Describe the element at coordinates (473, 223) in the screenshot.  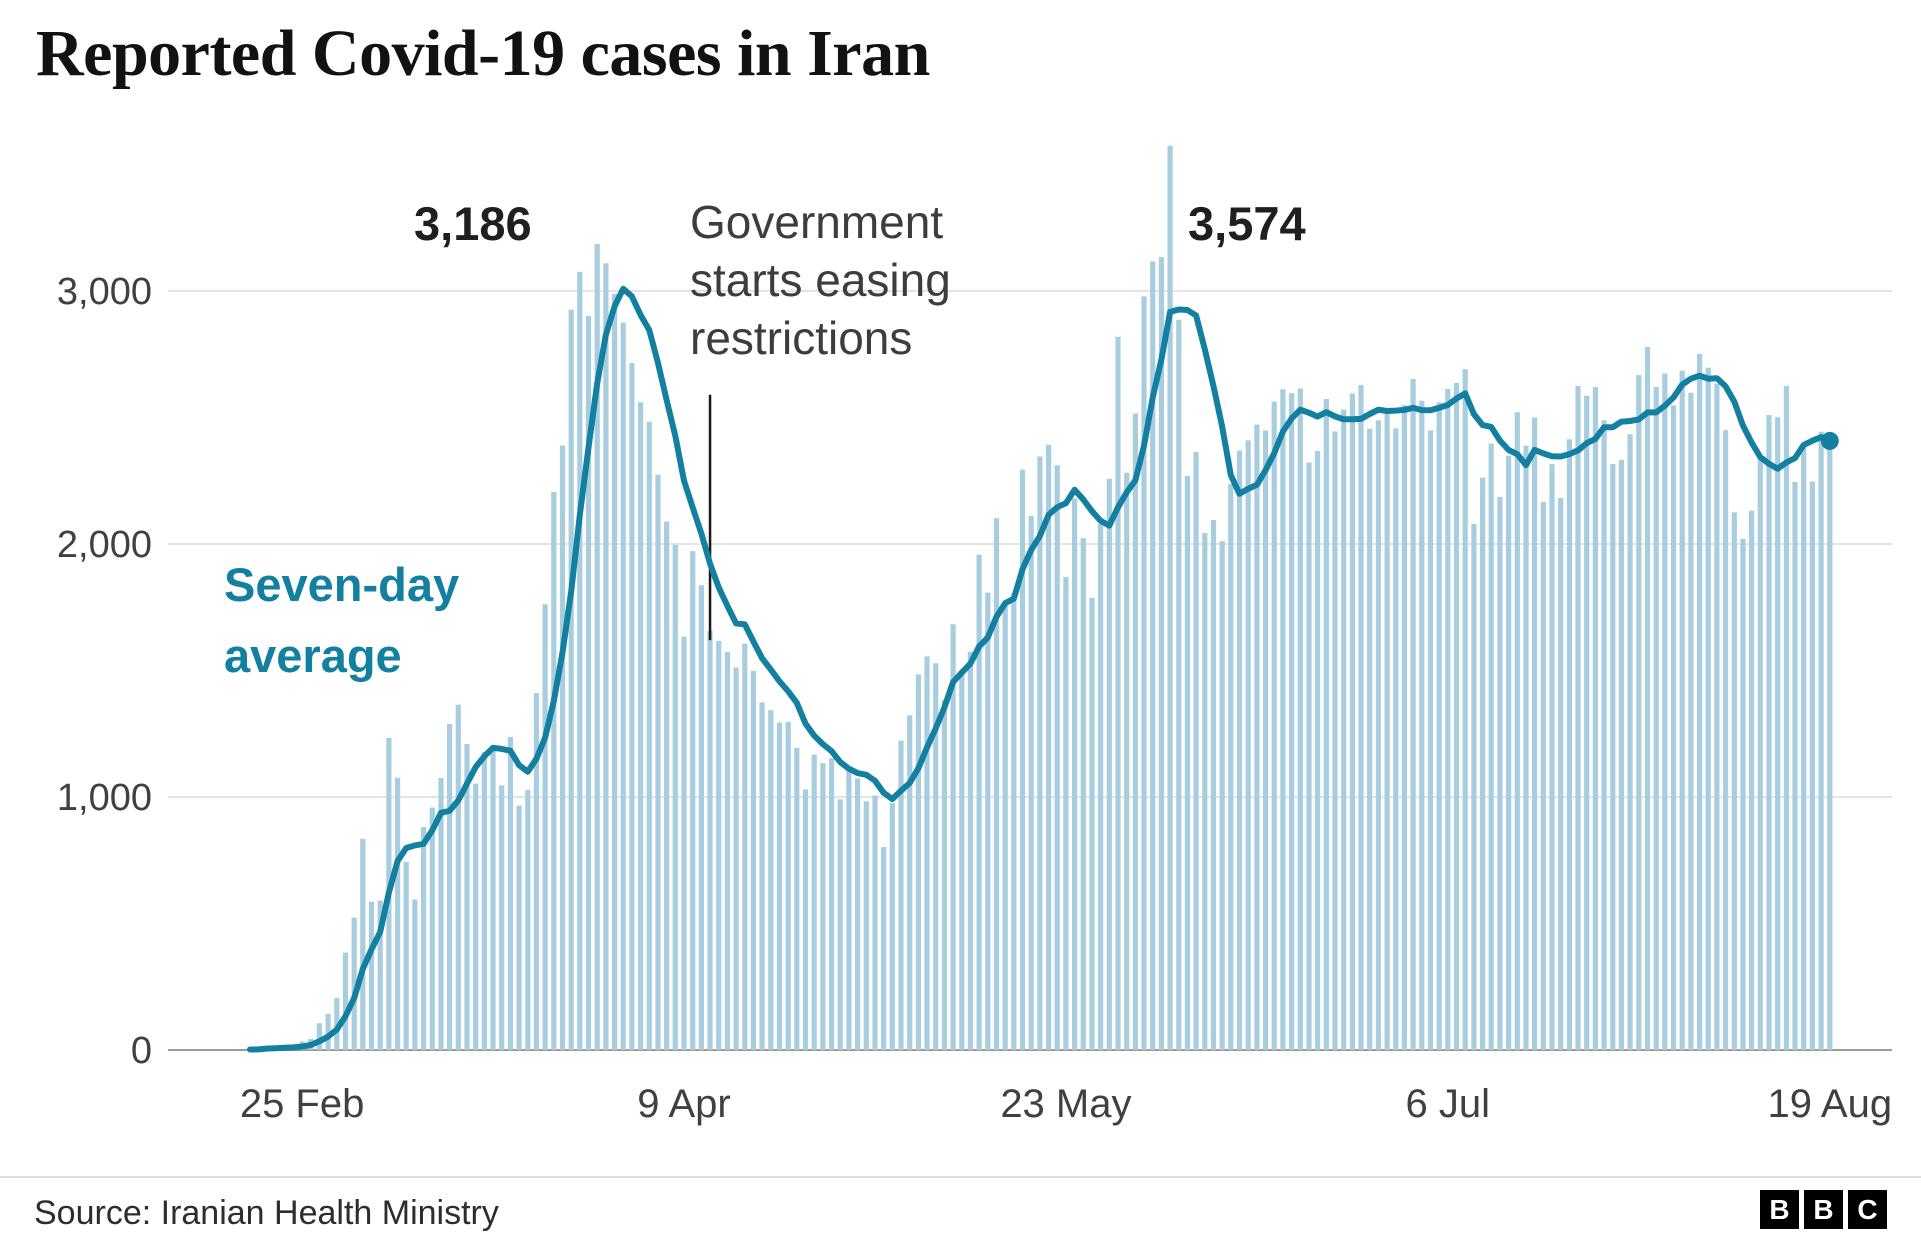
I see `annotation-first-peak-value: 3,186` at that location.